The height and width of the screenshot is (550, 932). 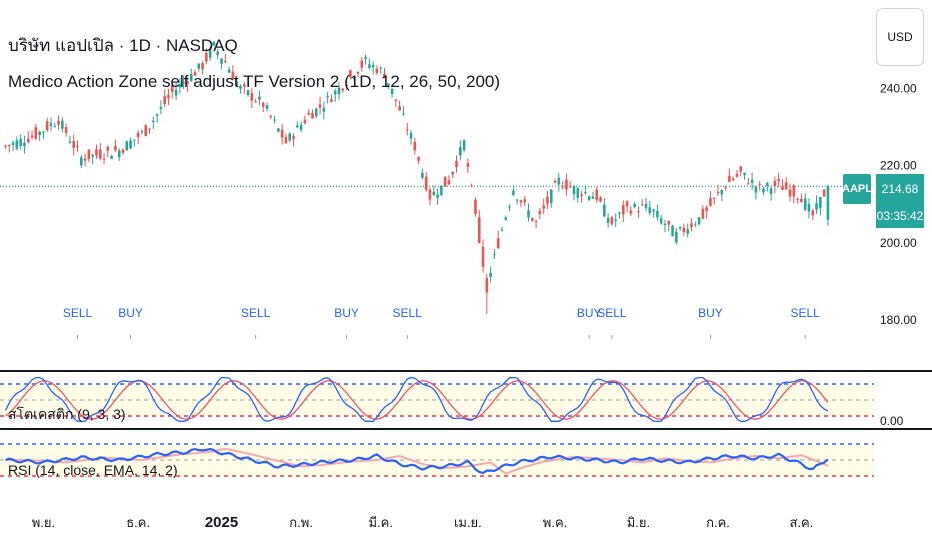 What do you see at coordinates (67, 414) in the screenshot?
I see `stochastic-label: สโตเคสติก (9, 3, 3)` at bounding box center [67, 414].